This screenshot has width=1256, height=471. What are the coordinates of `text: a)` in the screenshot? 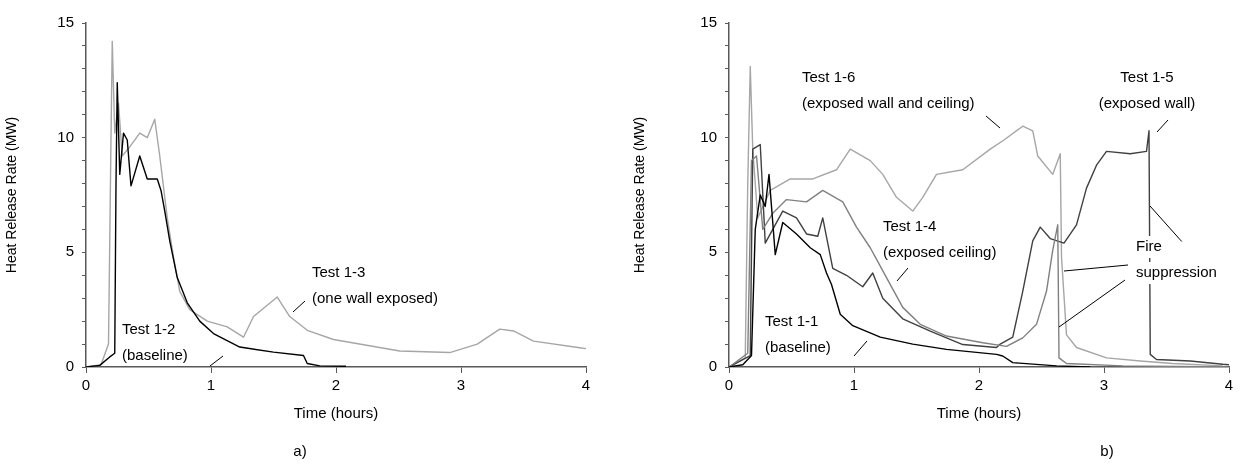 It's located at (300, 451).